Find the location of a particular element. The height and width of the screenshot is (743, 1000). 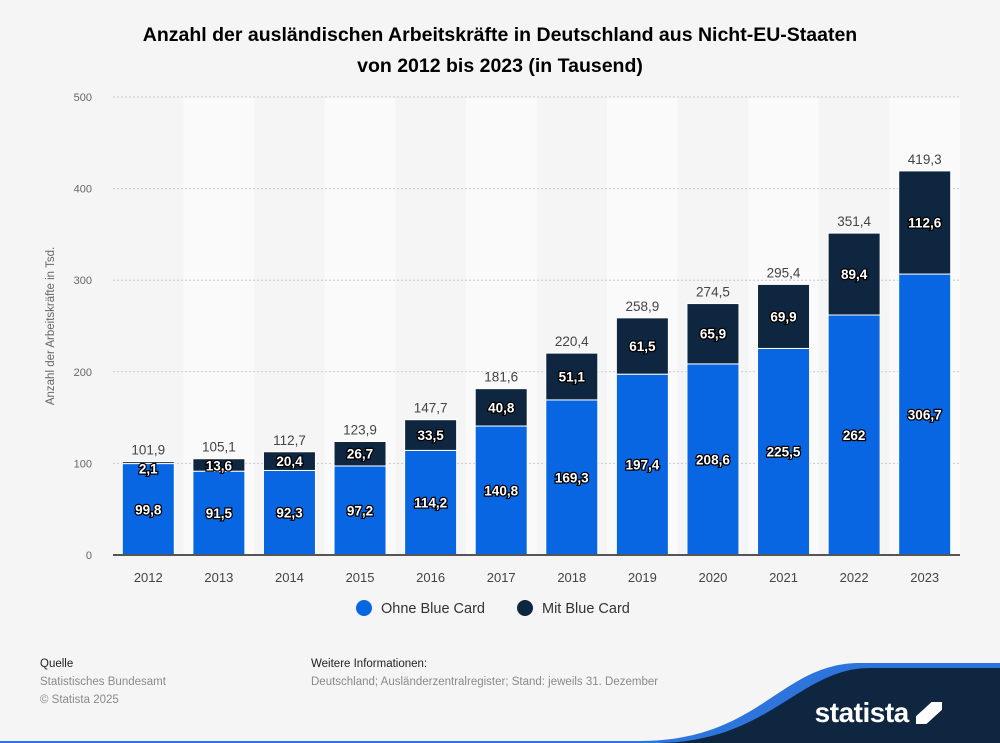

x-tick-label: 2014 is located at coordinates (289, 577).